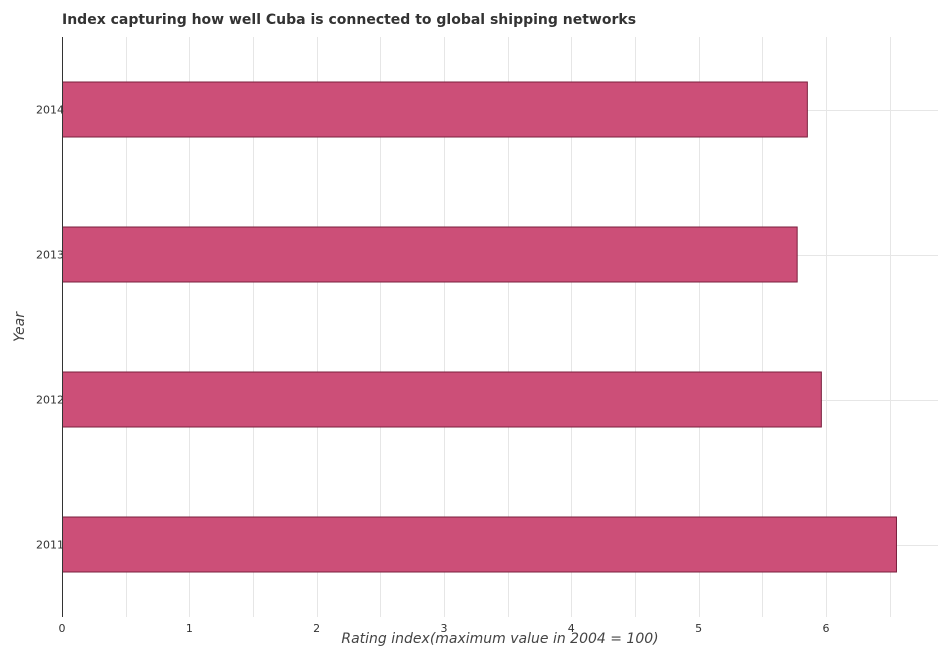 Image resolution: width=943 pixels, height=650 pixels. What do you see at coordinates (50, 400) in the screenshot?
I see `y-tick-label: 2012` at bounding box center [50, 400].